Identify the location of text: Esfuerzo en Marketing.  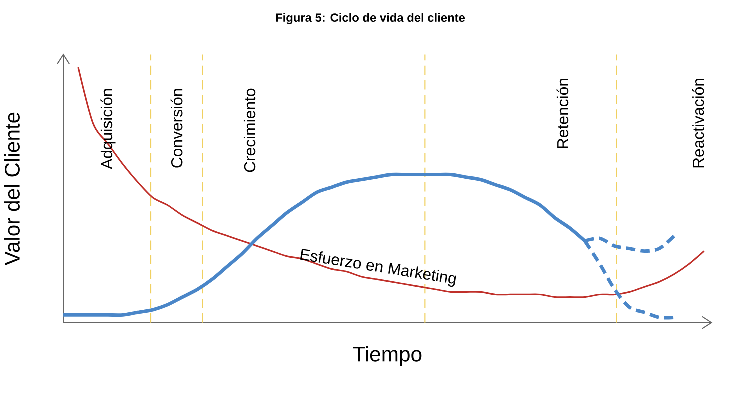
(378, 267).